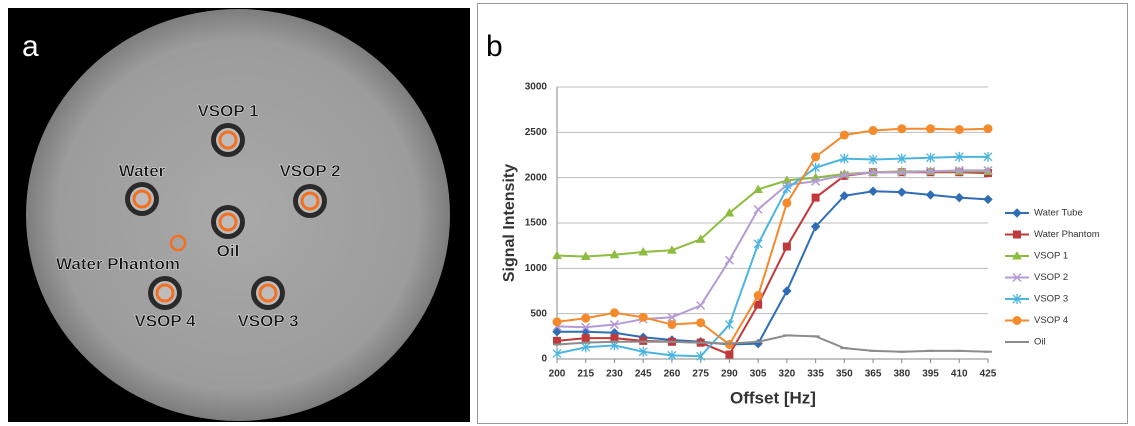 This screenshot has width=1135, height=426. What do you see at coordinates (844, 374) in the screenshot?
I see `x-tick-label: 350` at bounding box center [844, 374].